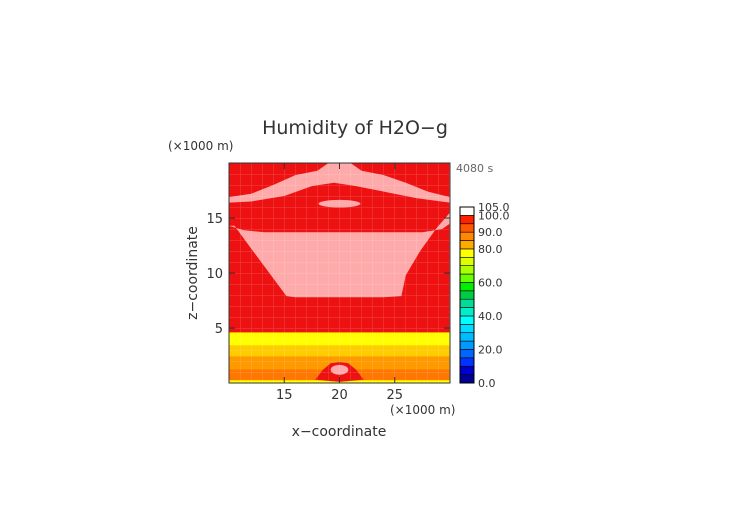 Image resolution: width=752 pixels, height=532 pixels. I want to click on colorbar-frame, so click(467, 295).